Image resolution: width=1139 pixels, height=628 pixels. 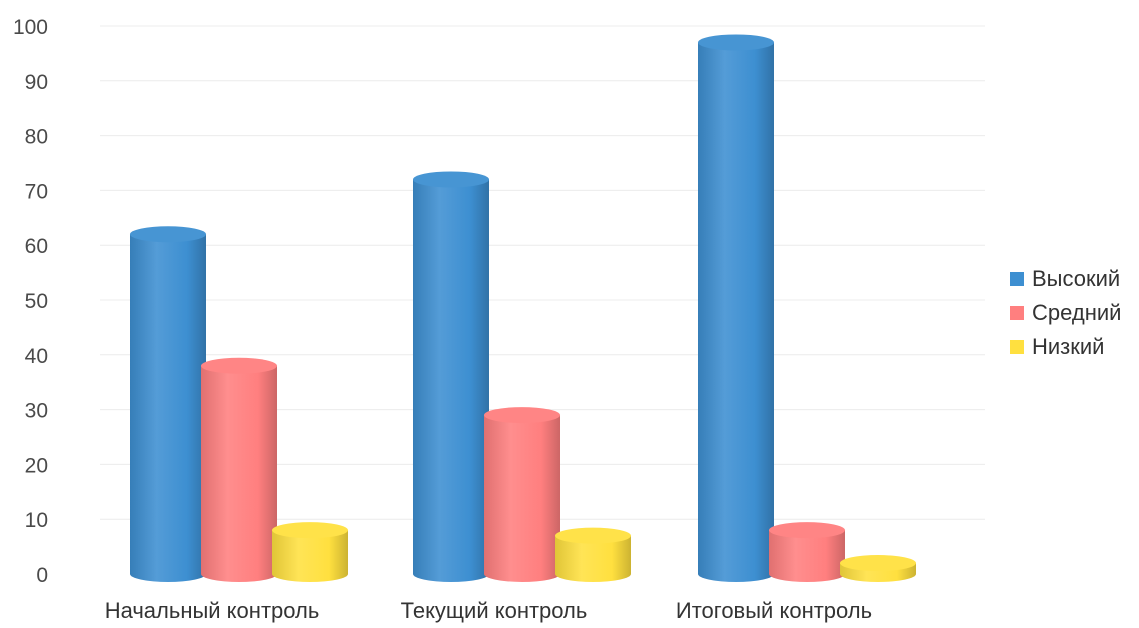 I want to click on legend: Высокий Средний Низкий, so click(x=1065, y=313).